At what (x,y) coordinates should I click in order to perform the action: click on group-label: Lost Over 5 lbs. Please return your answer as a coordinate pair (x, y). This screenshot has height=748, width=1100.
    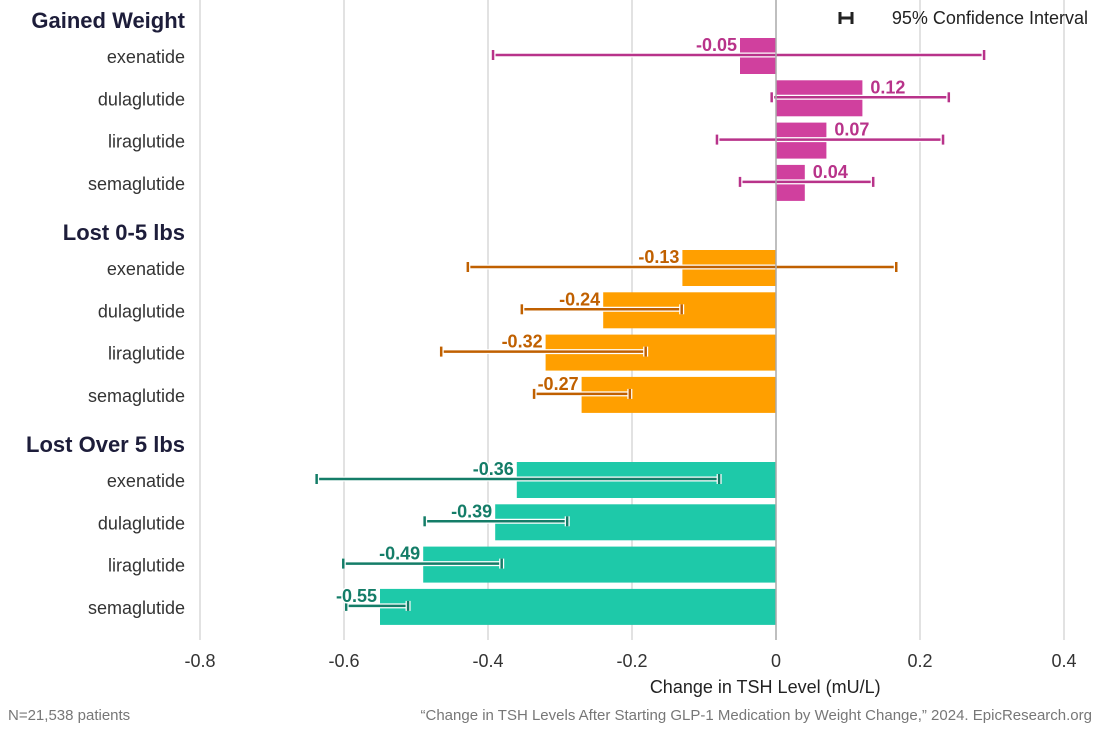
    Looking at the image, I should click on (105, 444).